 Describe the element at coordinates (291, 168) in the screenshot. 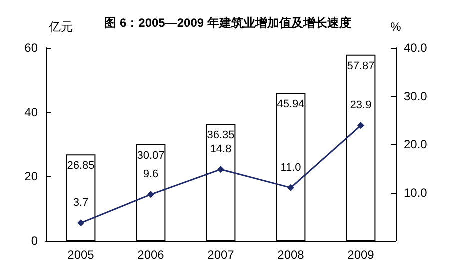

I see `data-label: 11.0` at that location.